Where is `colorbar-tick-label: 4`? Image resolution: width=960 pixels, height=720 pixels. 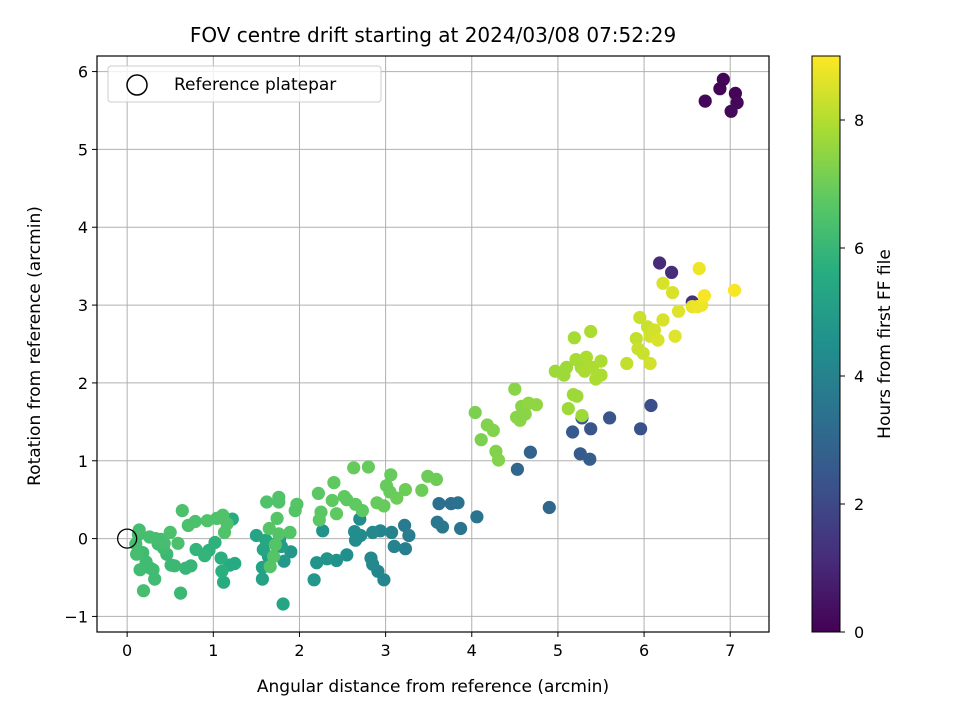
colorbar-tick-label: 4 is located at coordinates (859, 376).